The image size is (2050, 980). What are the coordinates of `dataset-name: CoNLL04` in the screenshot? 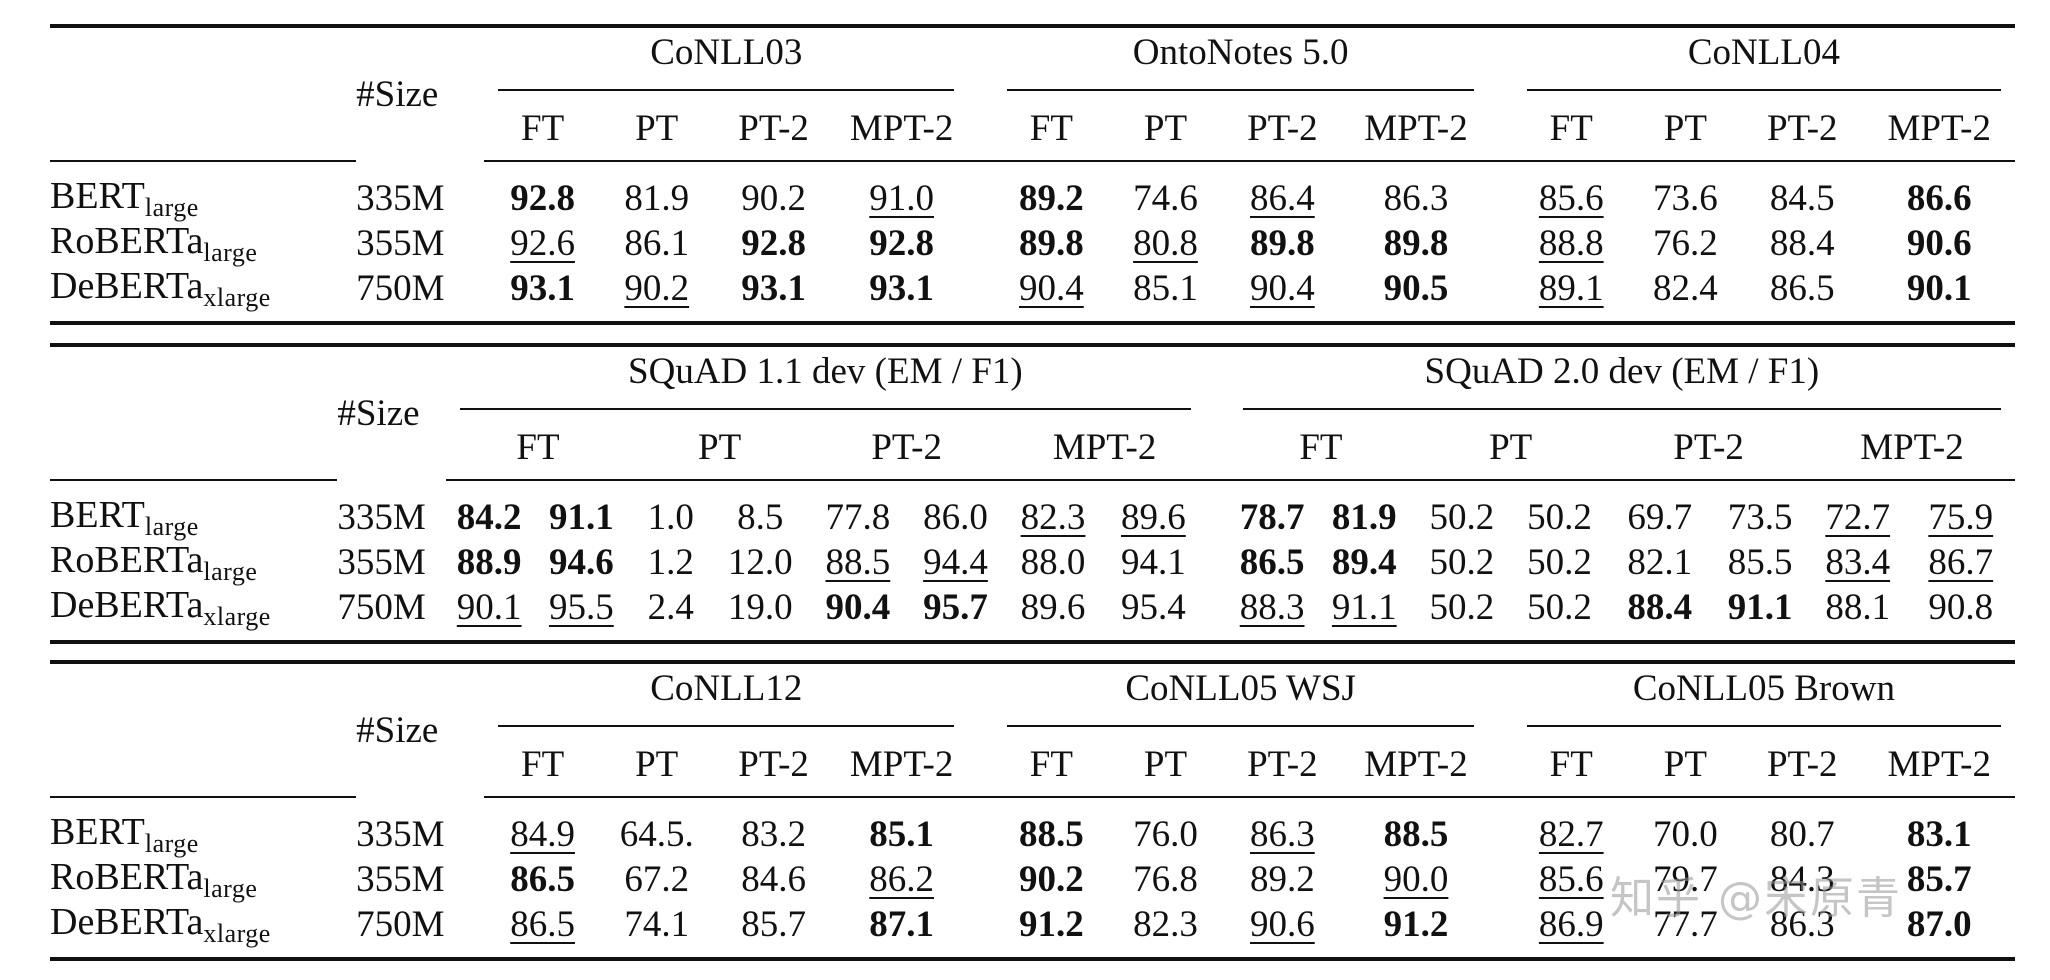 It's located at (1763, 62).